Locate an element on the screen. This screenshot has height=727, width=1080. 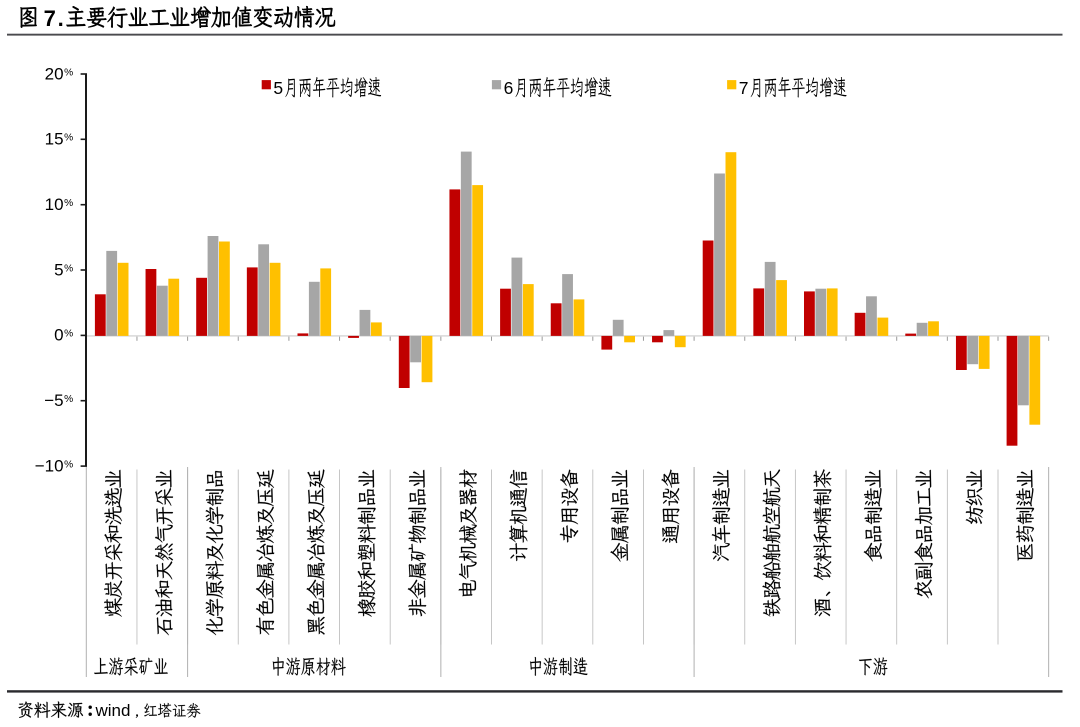
svg-text: −5 is located at coordinates (53, 400).